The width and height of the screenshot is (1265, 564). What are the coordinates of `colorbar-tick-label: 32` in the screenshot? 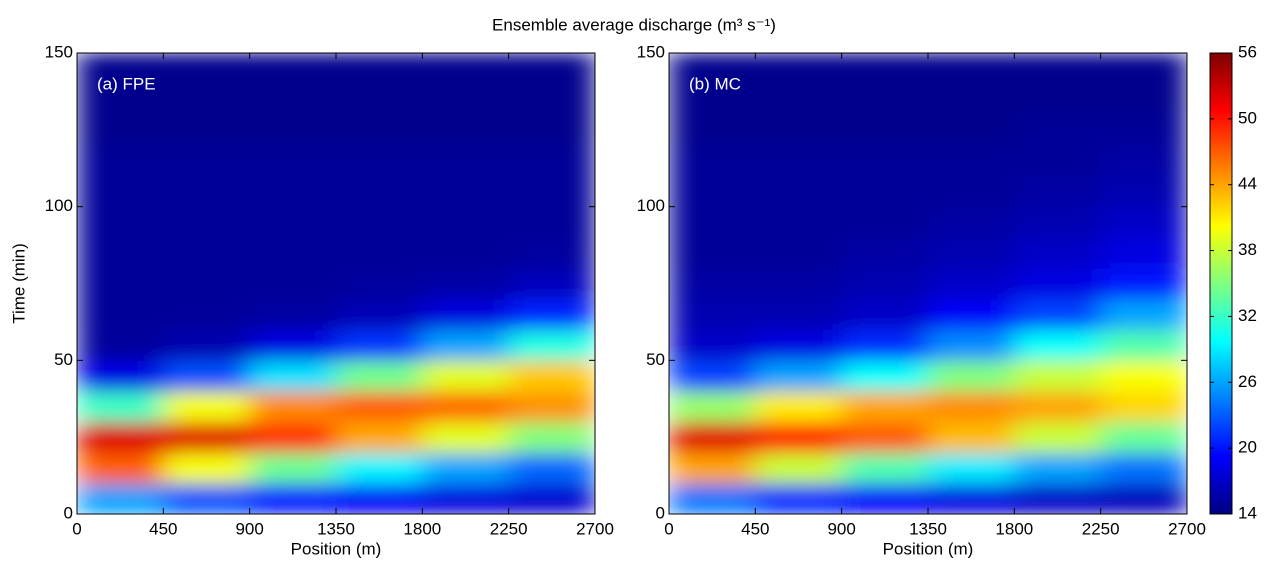 It's located at (1247, 315).